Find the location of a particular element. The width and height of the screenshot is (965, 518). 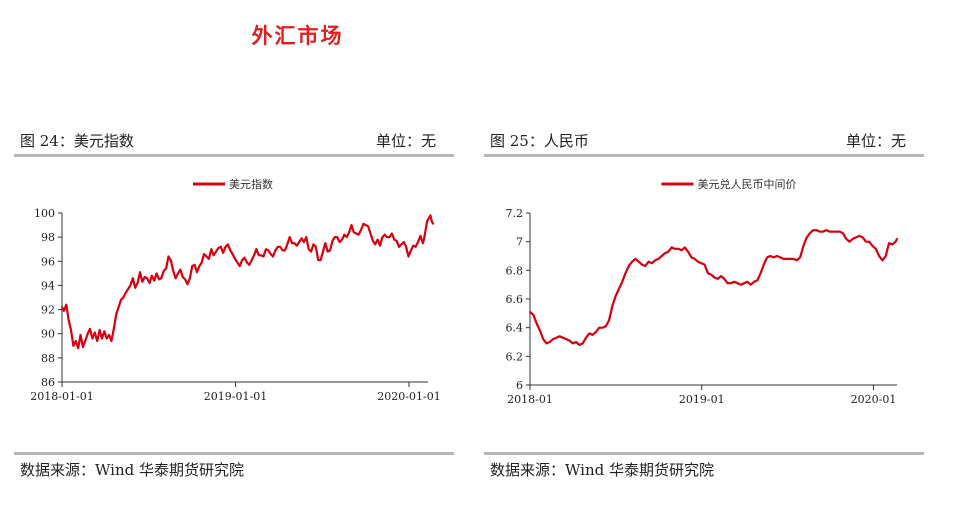

footer-divider is located at coordinates (704, 453).